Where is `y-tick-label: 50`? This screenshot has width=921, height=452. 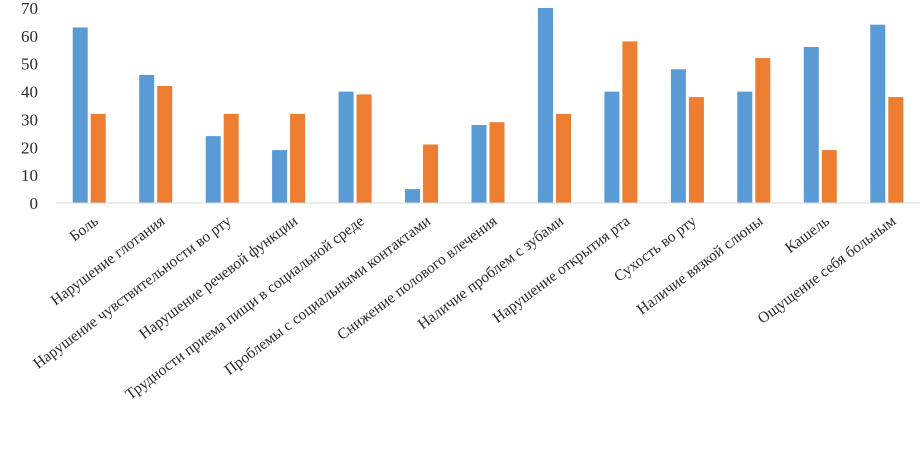 y-tick-label: 50 is located at coordinates (29, 64).